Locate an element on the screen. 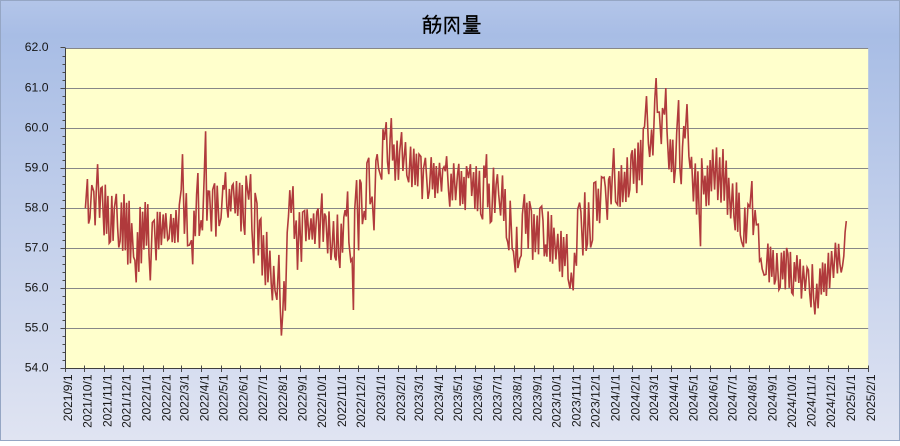 The width and height of the screenshot is (900, 446). svg-text: 62.0 is located at coordinates (37, 47).